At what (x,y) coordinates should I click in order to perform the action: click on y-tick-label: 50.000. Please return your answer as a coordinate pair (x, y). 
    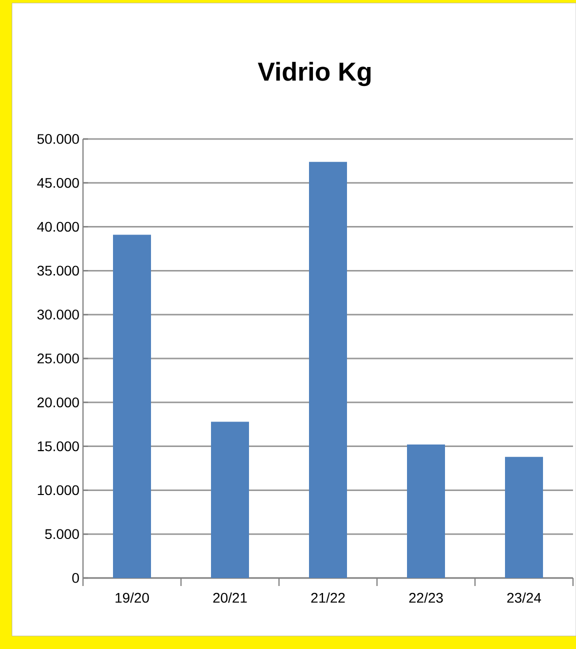
    Looking at the image, I should click on (58, 139).